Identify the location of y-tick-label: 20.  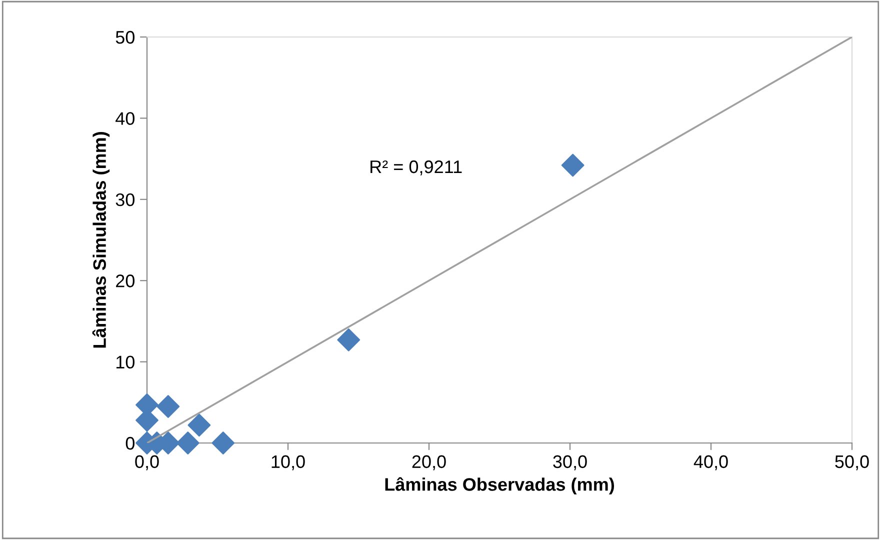
(125, 281).